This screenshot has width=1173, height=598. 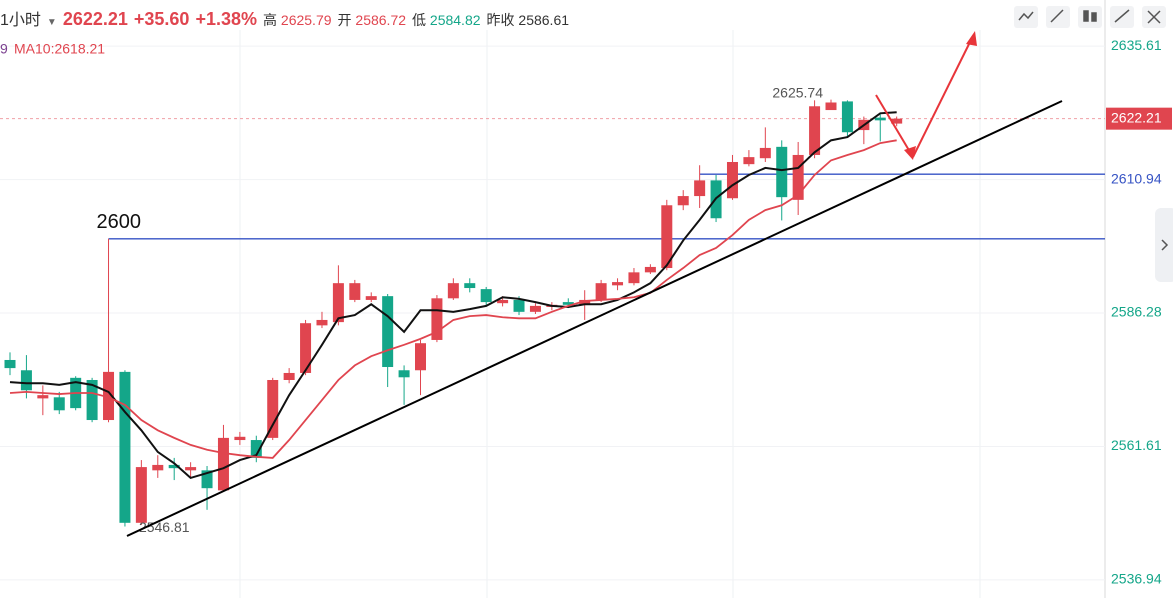 I want to click on side-tab-icon, so click(x=1165, y=245).